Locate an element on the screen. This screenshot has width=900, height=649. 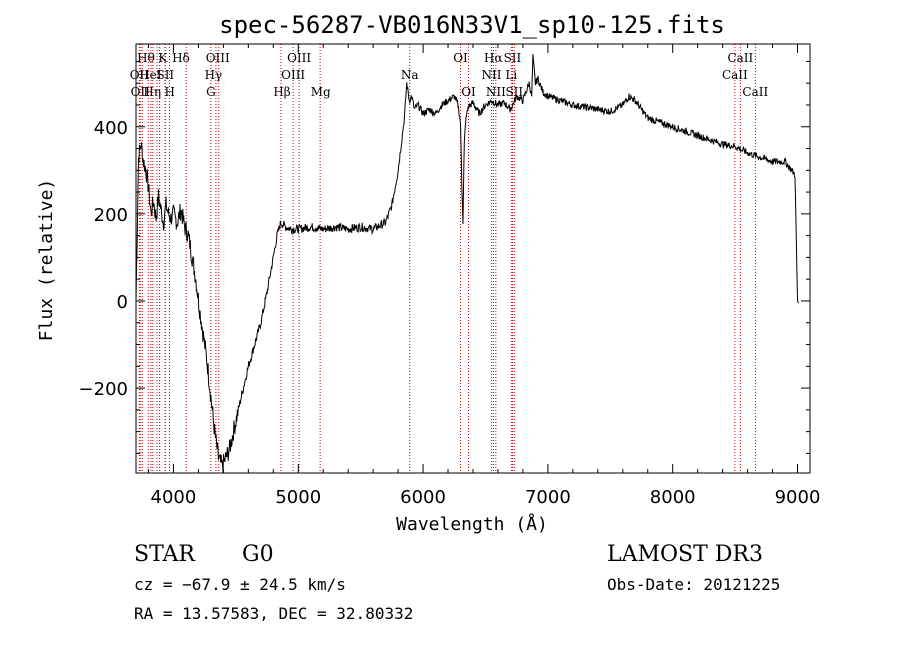
class-label: STAR is located at coordinates (165, 554).